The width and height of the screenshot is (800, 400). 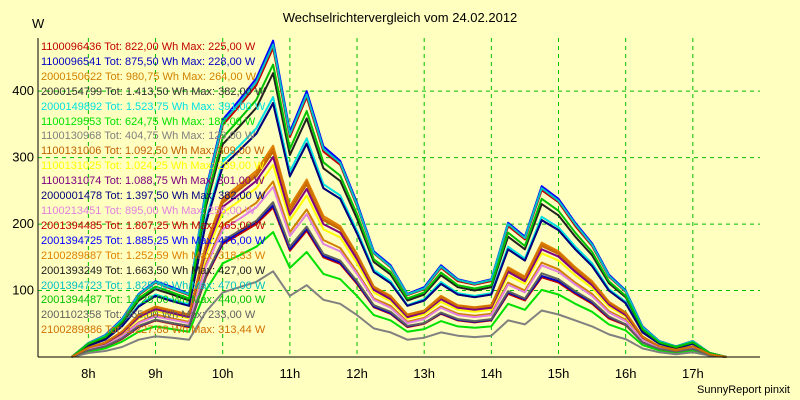 I want to click on x-tick-label-9h: 9h, so click(x=155, y=373).